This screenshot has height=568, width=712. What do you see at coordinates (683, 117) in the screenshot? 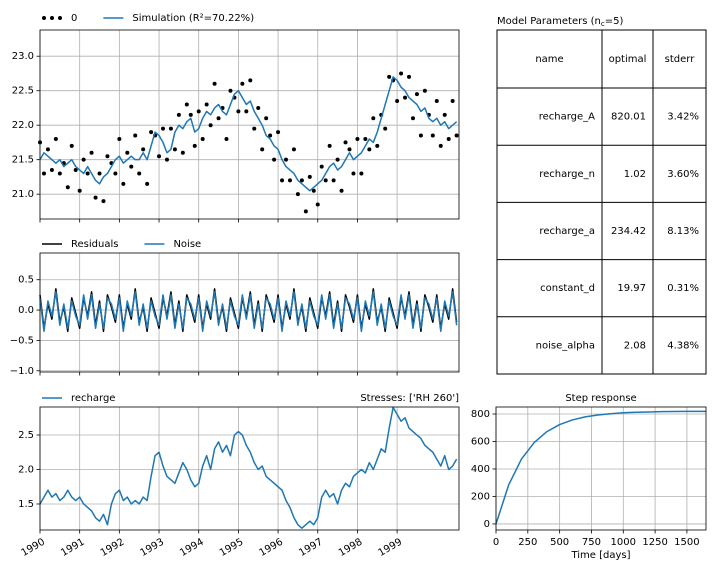
I see `table-cell: 3.42%` at bounding box center [683, 117].